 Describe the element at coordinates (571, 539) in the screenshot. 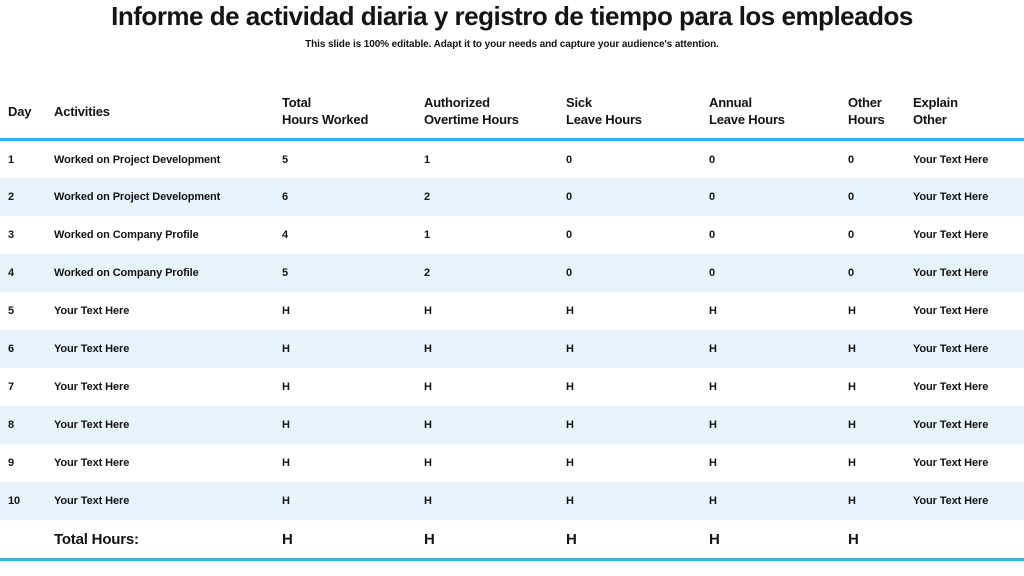

I see `total-row-sick-leave-hours: H` at that location.